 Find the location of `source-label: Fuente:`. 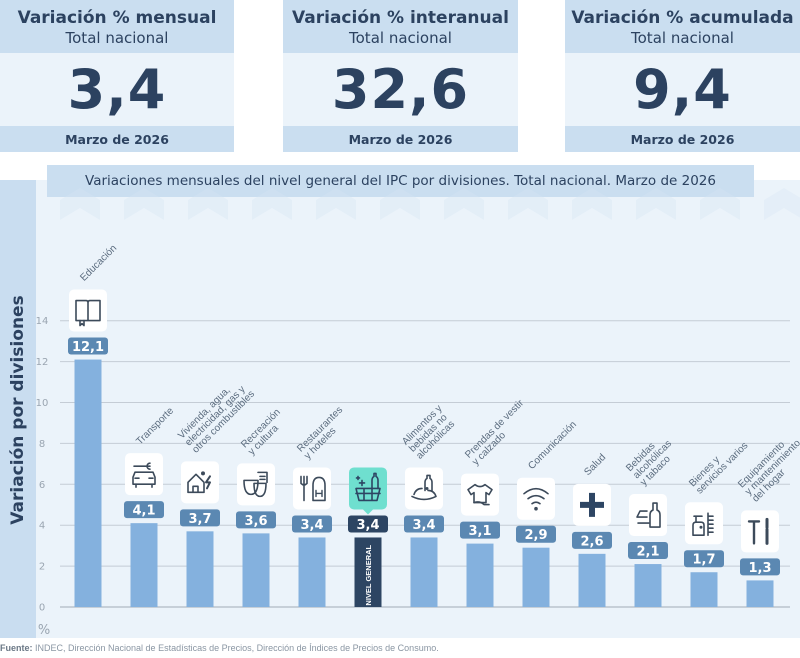

source-label: Fuente: is located at coordinates (16, 648).